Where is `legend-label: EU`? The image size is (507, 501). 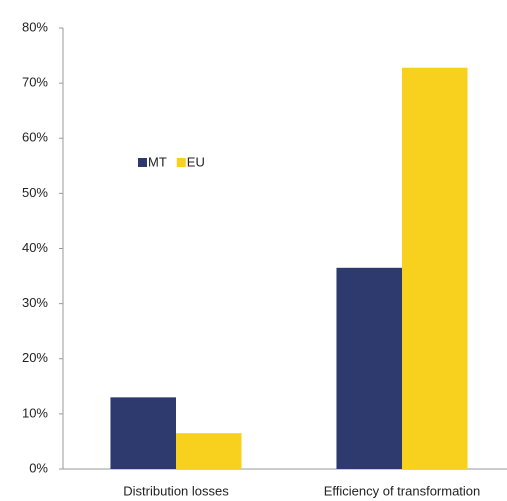 legend-label: EU is located at coordinates (196, 161).